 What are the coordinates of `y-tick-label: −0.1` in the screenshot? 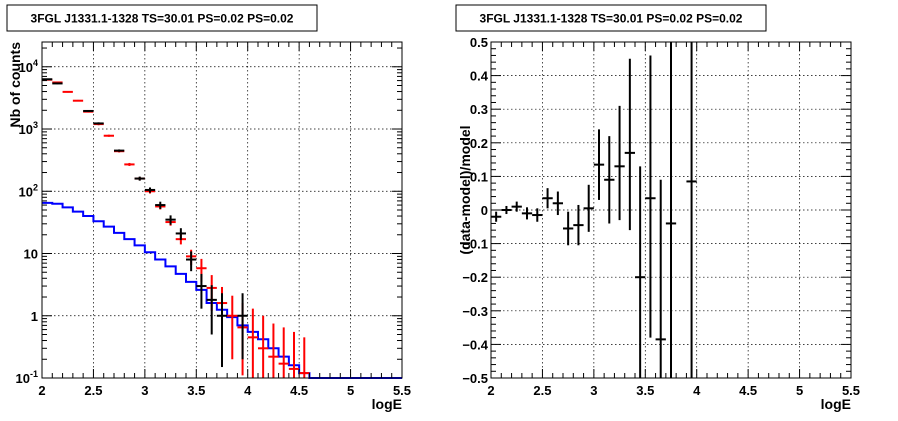 It's located at (475, 244).